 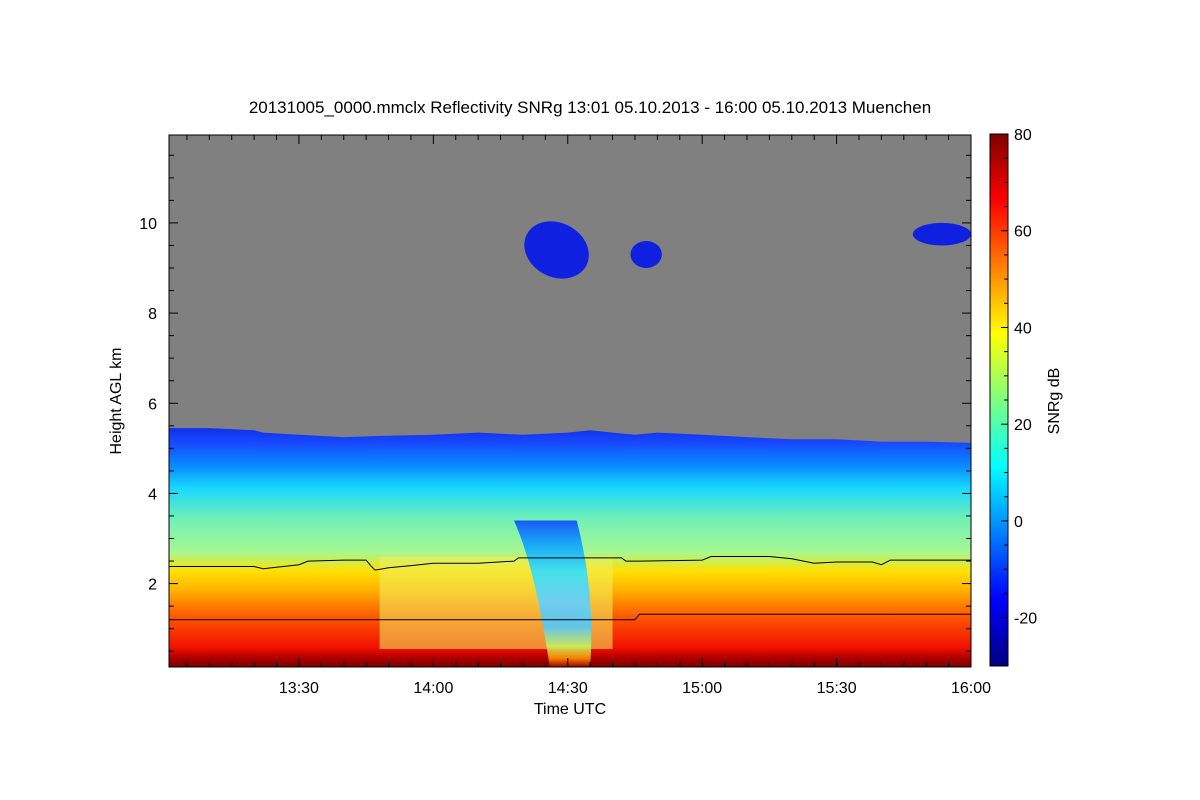 I want to click on x-tick-label: 14:30, so click(x=568, y=688).